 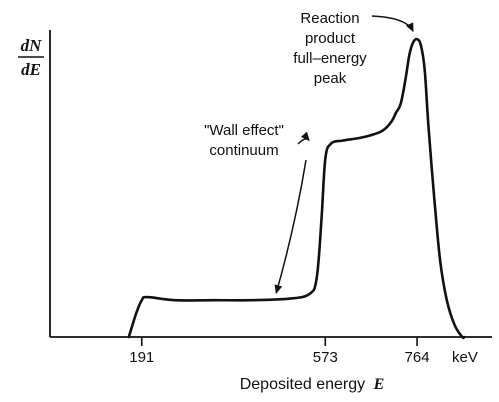 I want to click on wall-effect-arrow-upper, so click(x=303, y=138).